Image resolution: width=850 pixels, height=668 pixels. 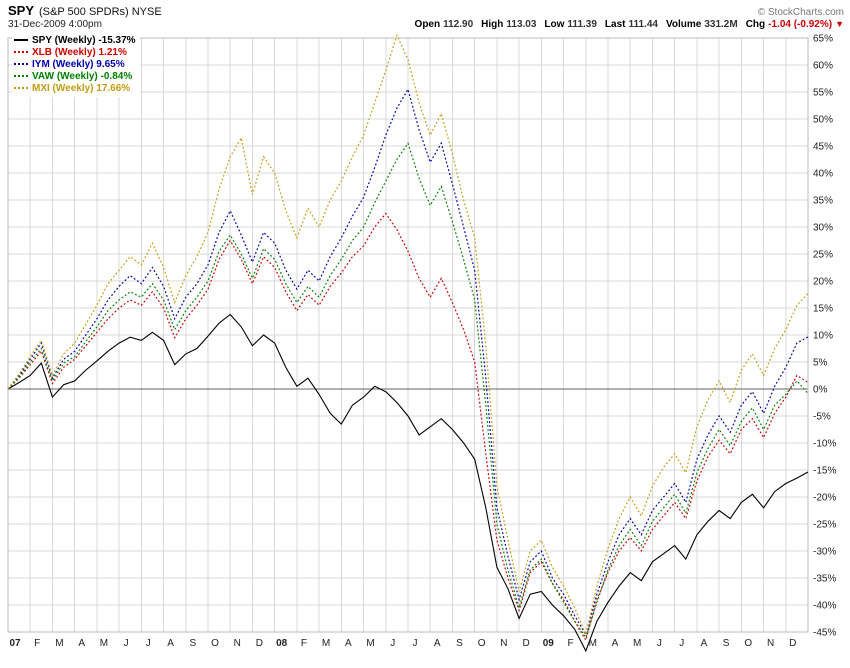 I want to click on quote-label: Last, so click(x=615, y=24).